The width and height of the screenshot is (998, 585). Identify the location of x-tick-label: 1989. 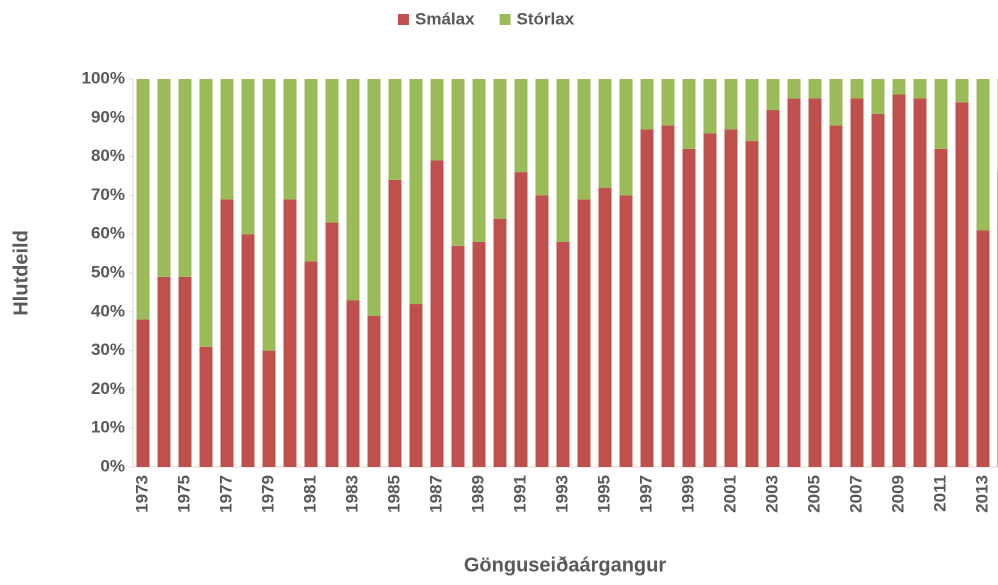
(477, 494).